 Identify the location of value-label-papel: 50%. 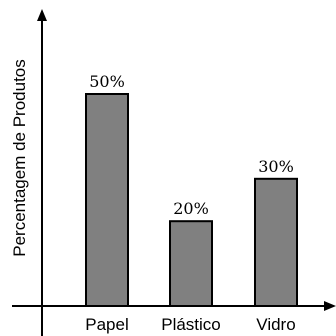
(107, 81).